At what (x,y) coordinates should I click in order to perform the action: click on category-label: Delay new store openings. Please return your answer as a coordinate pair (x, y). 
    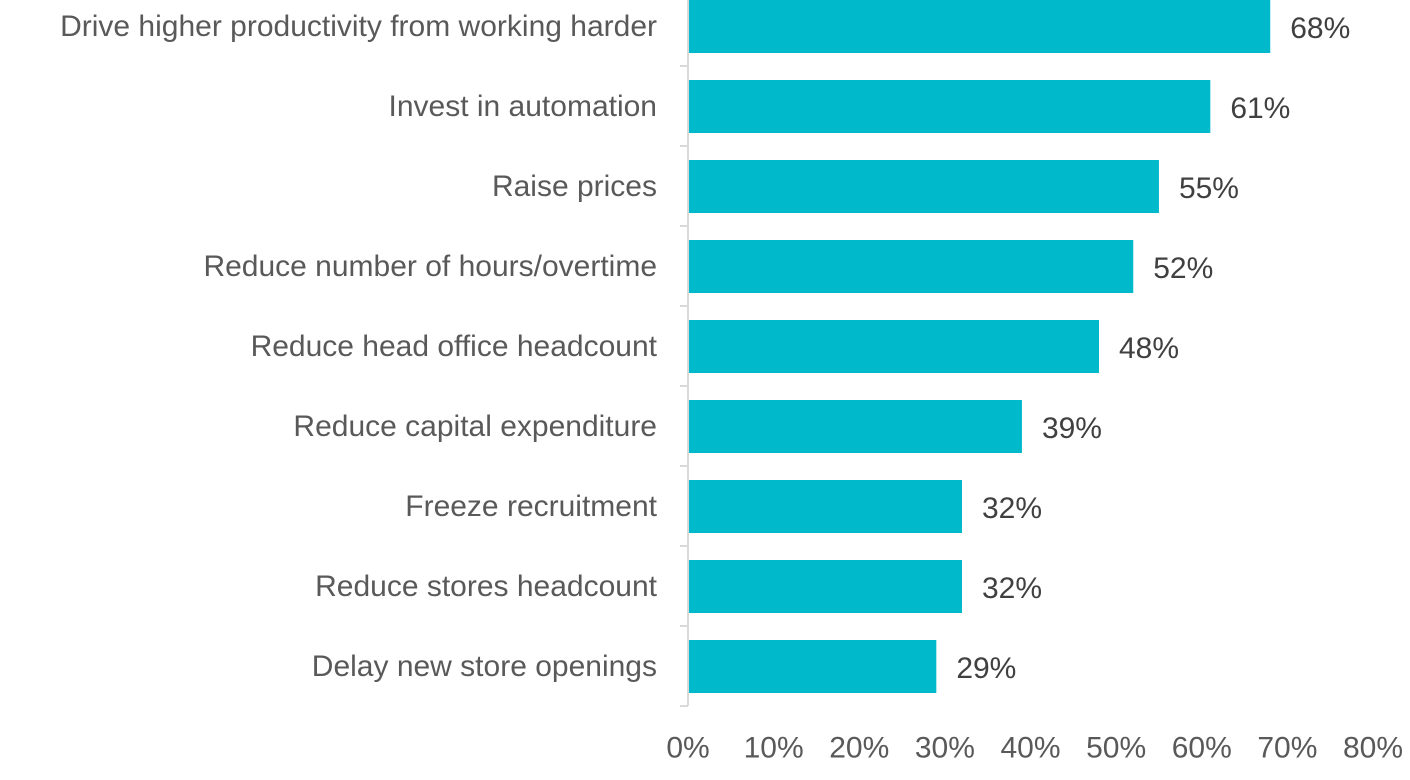
    Looking at the image, I should click on (484, 666).